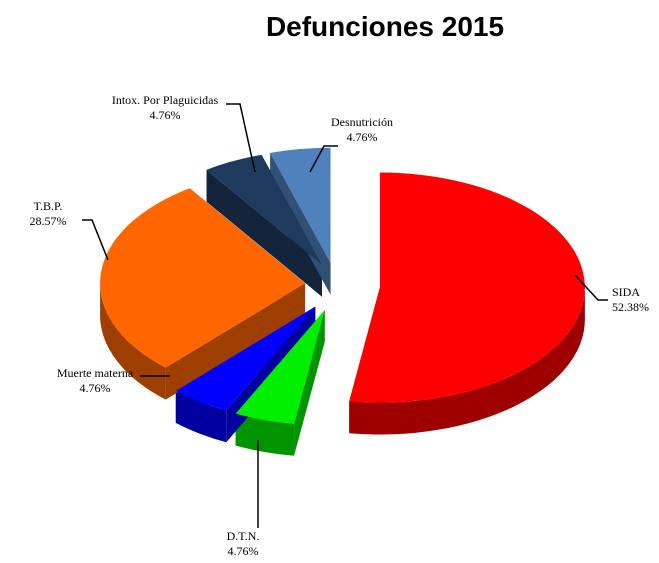  Describe the element at coordinates (362, 122) in the screenshot. I see `category-label: Desnutrición` at that location.